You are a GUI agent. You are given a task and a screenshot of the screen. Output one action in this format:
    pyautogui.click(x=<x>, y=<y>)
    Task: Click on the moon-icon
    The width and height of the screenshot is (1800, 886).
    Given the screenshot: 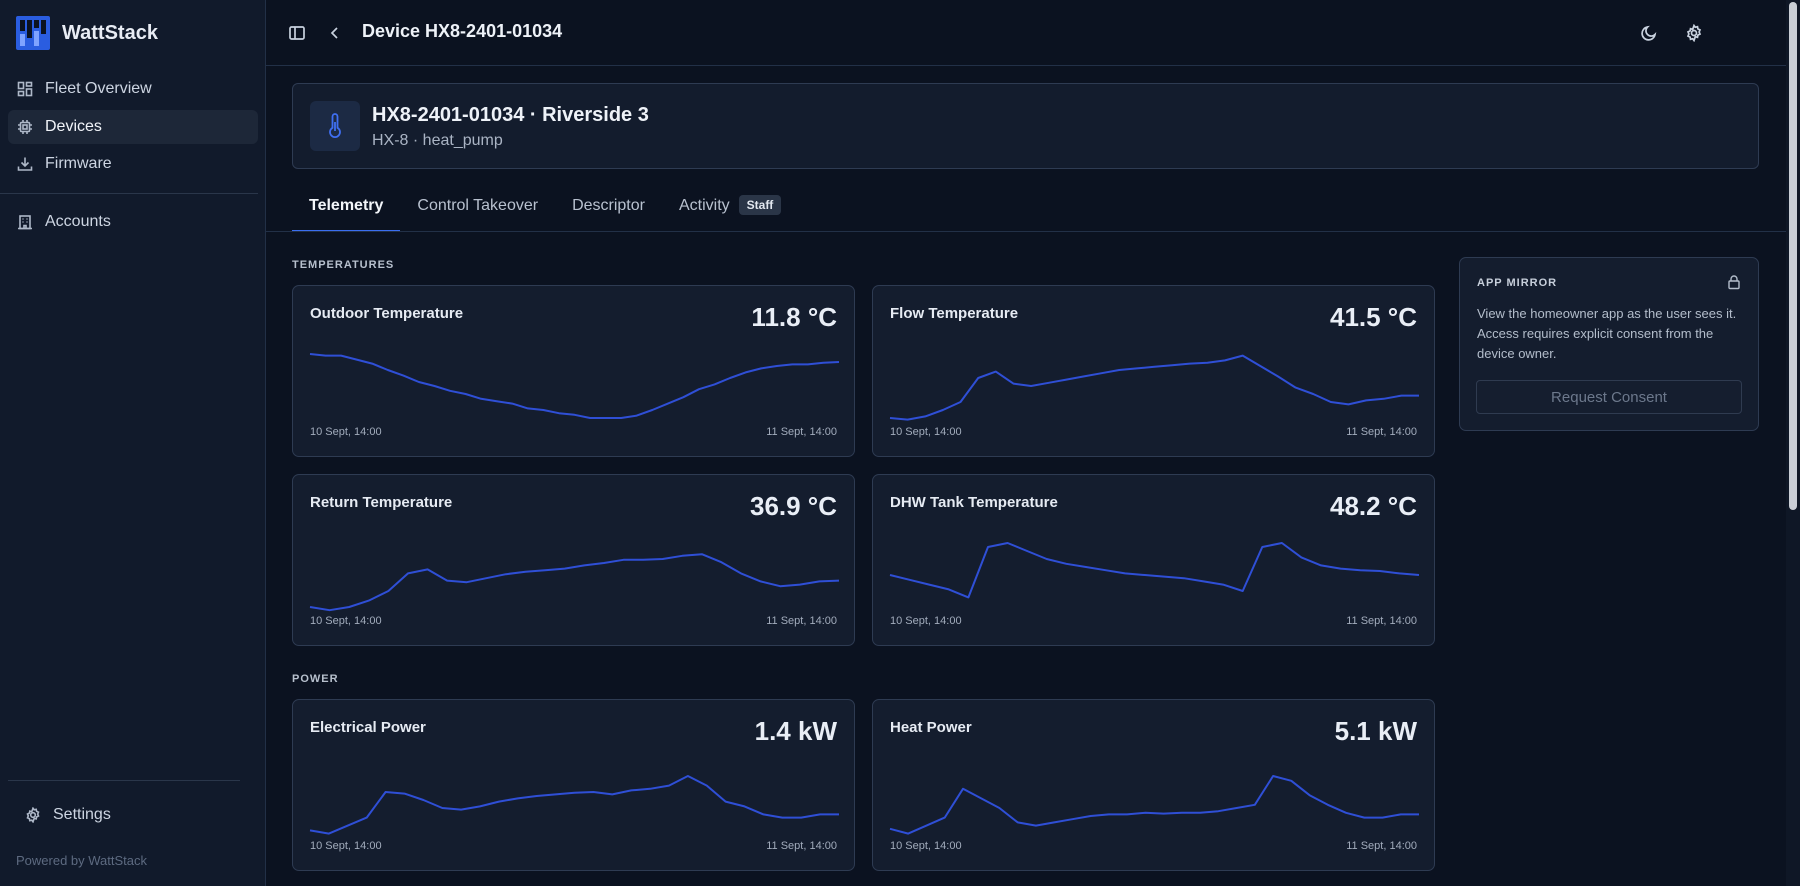 What is the action you would take?
    pyautogui.click(x=1649, y=33)
    